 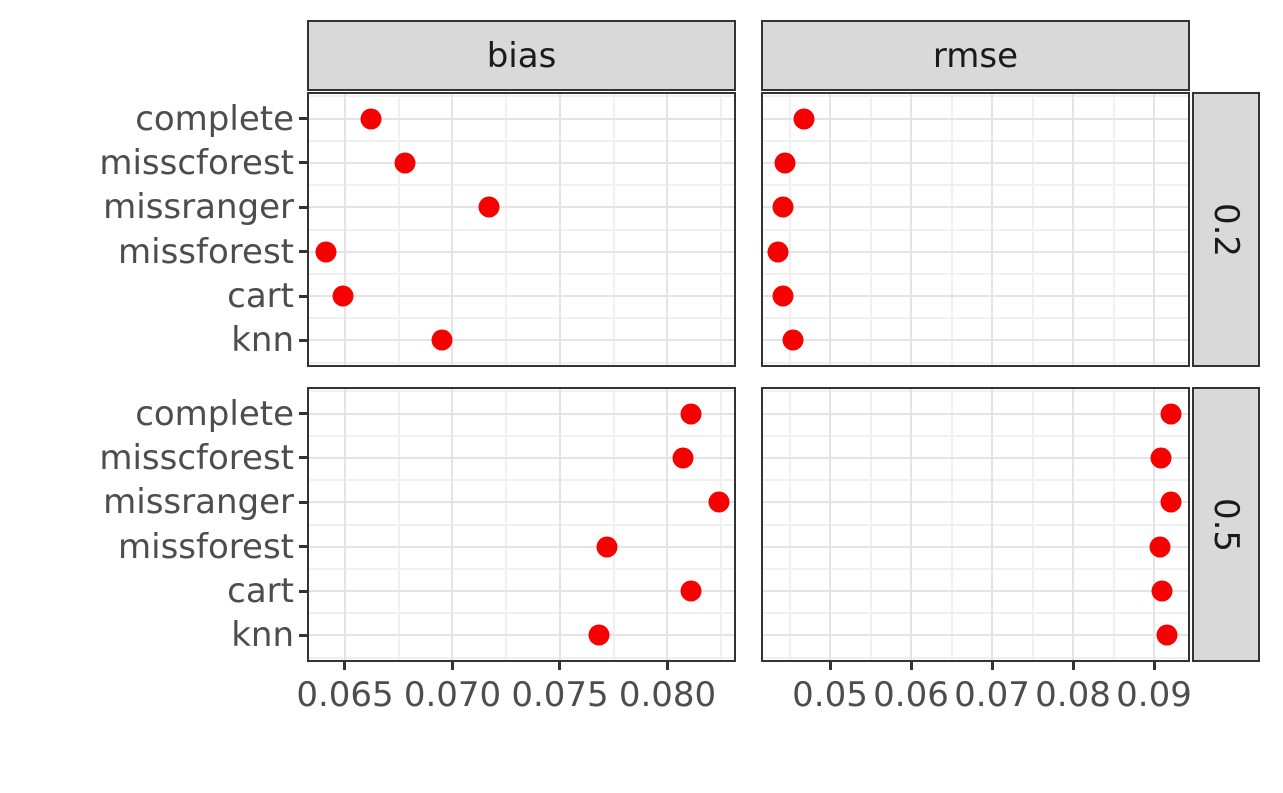 I want to click on facet-strip-row-0.5: 0.5, so click(x=1226, y=524).